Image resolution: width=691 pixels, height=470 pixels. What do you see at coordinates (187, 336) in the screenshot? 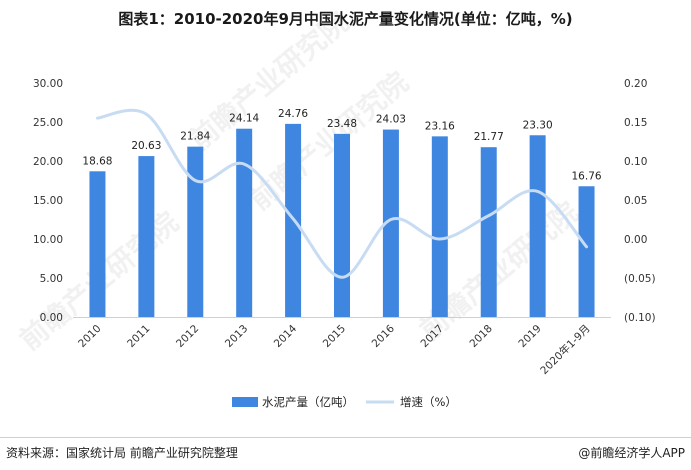
I see `x-tick-label: 2012` at bounding box center [187, 336].